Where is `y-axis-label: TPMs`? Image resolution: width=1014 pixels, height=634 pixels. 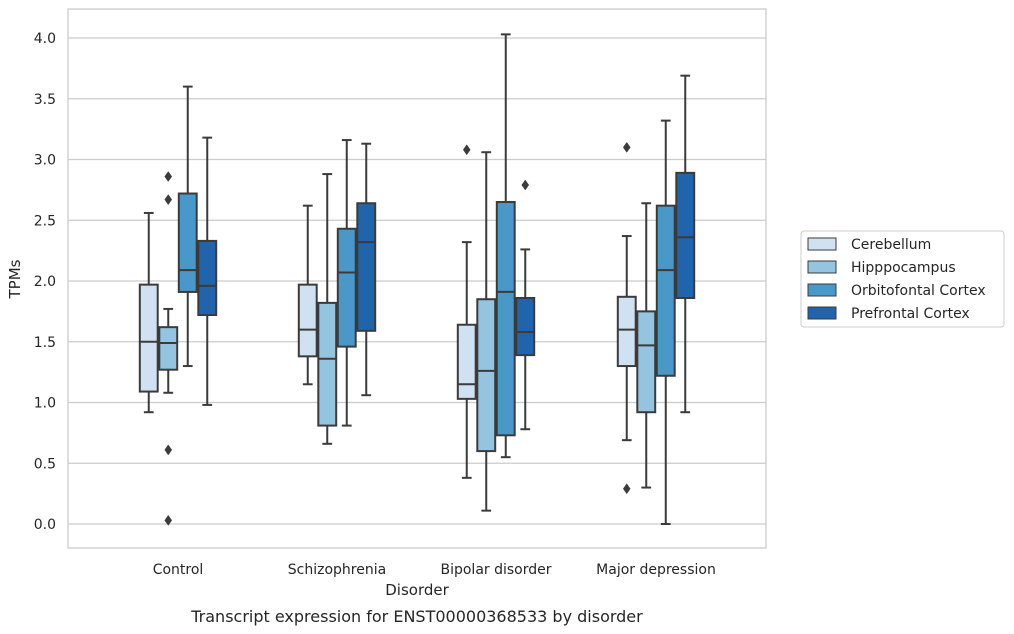
y-axis-label: TPMs is located at coordinates (15, 279).